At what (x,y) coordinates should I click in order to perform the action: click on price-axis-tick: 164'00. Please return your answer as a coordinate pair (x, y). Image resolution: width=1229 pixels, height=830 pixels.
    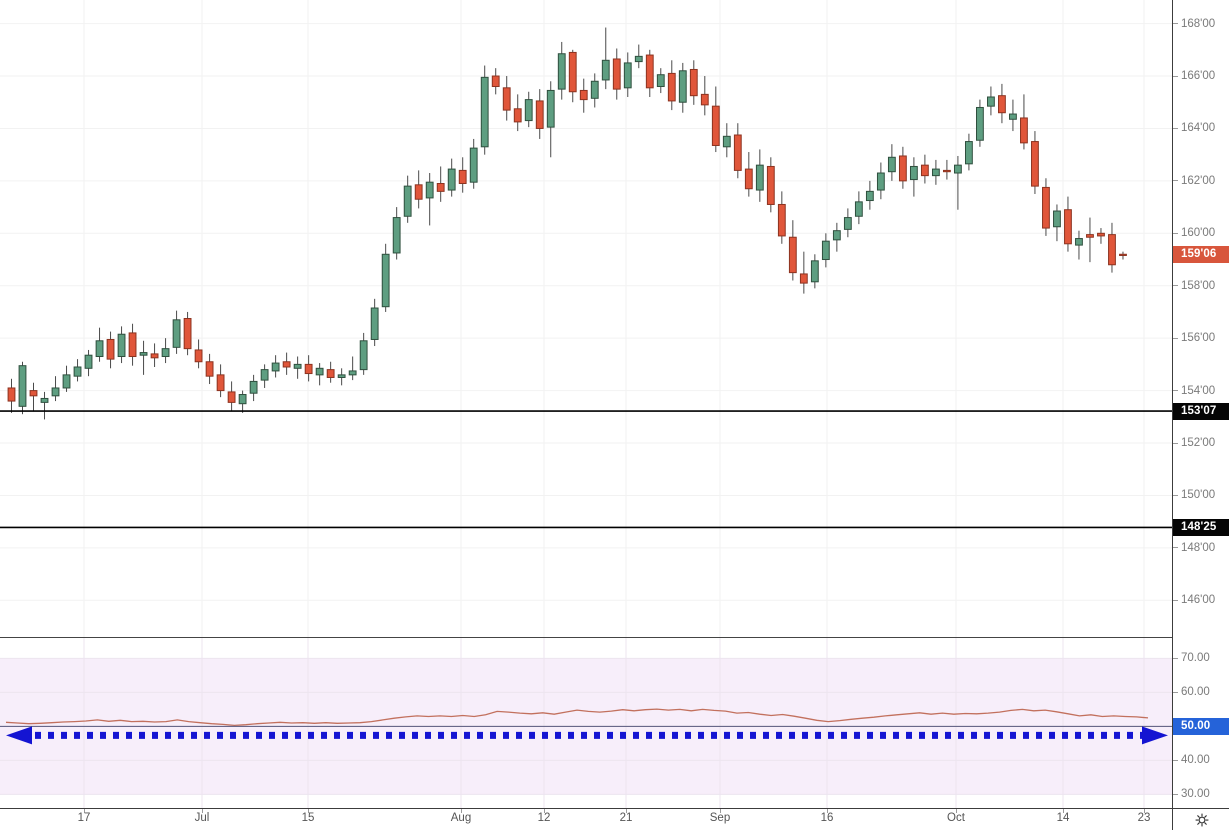
    Looking at the image, I should click on (1201, 128).